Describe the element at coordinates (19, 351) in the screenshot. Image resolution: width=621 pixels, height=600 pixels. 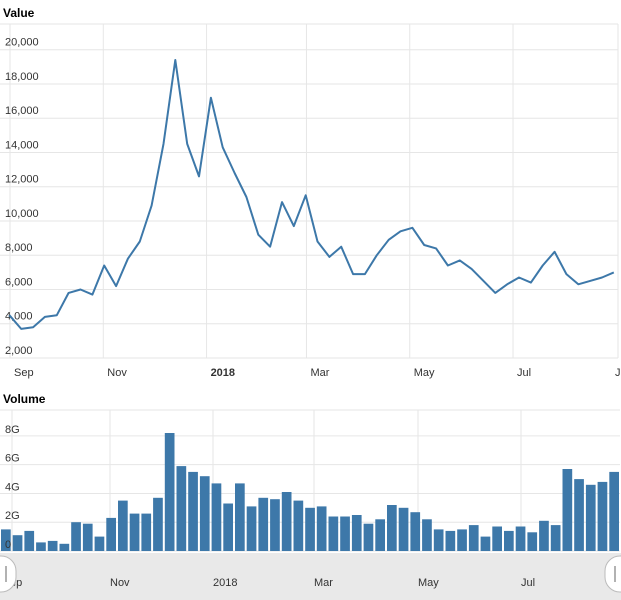
I see `value-y-tick-label: 2,000` at that location.